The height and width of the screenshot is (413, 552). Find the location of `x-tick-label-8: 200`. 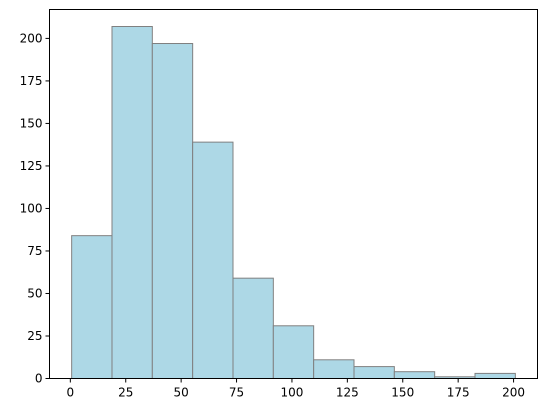

x-tick-label-8: 200 is located at coordinates (513, 393).